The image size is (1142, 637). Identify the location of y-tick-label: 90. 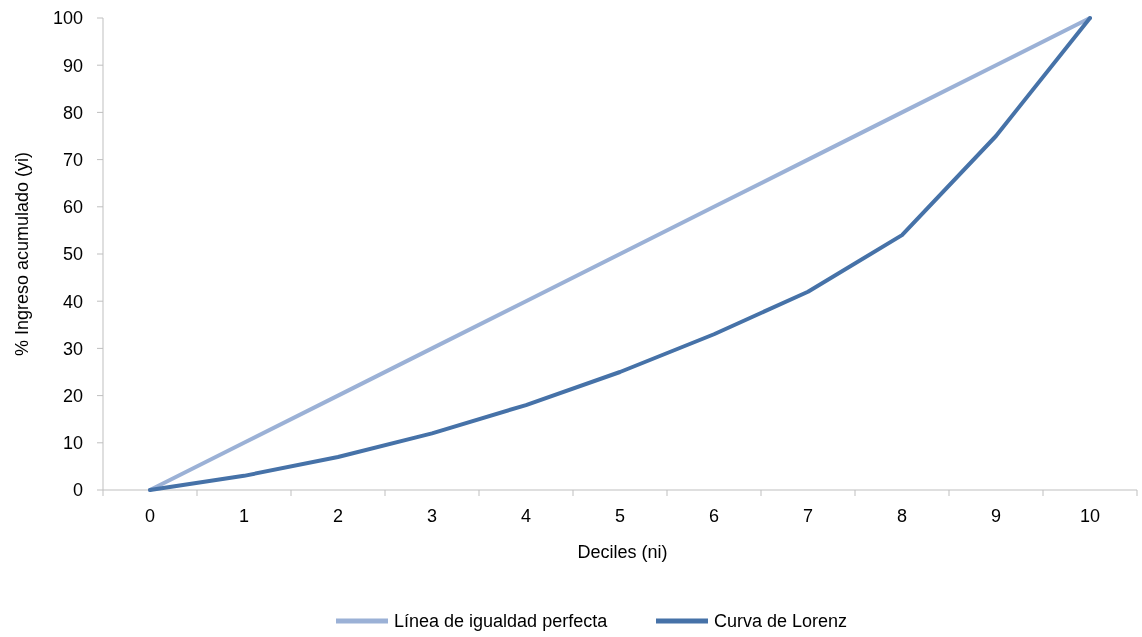
(72, 65).